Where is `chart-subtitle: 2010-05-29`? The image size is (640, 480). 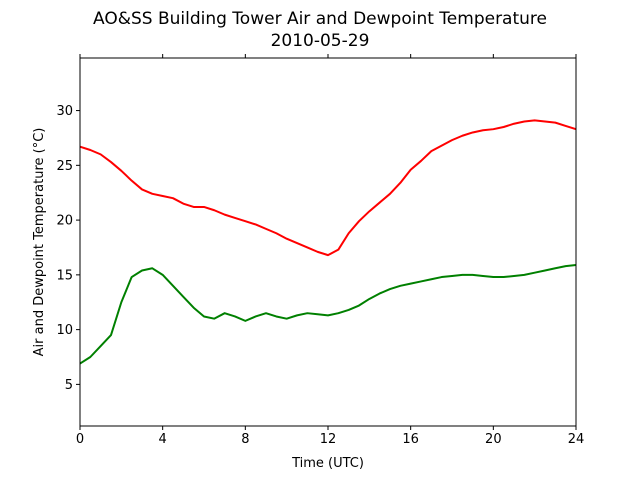
chart-subtitle: 2010-05-29 is located at coordinates (320, 41).